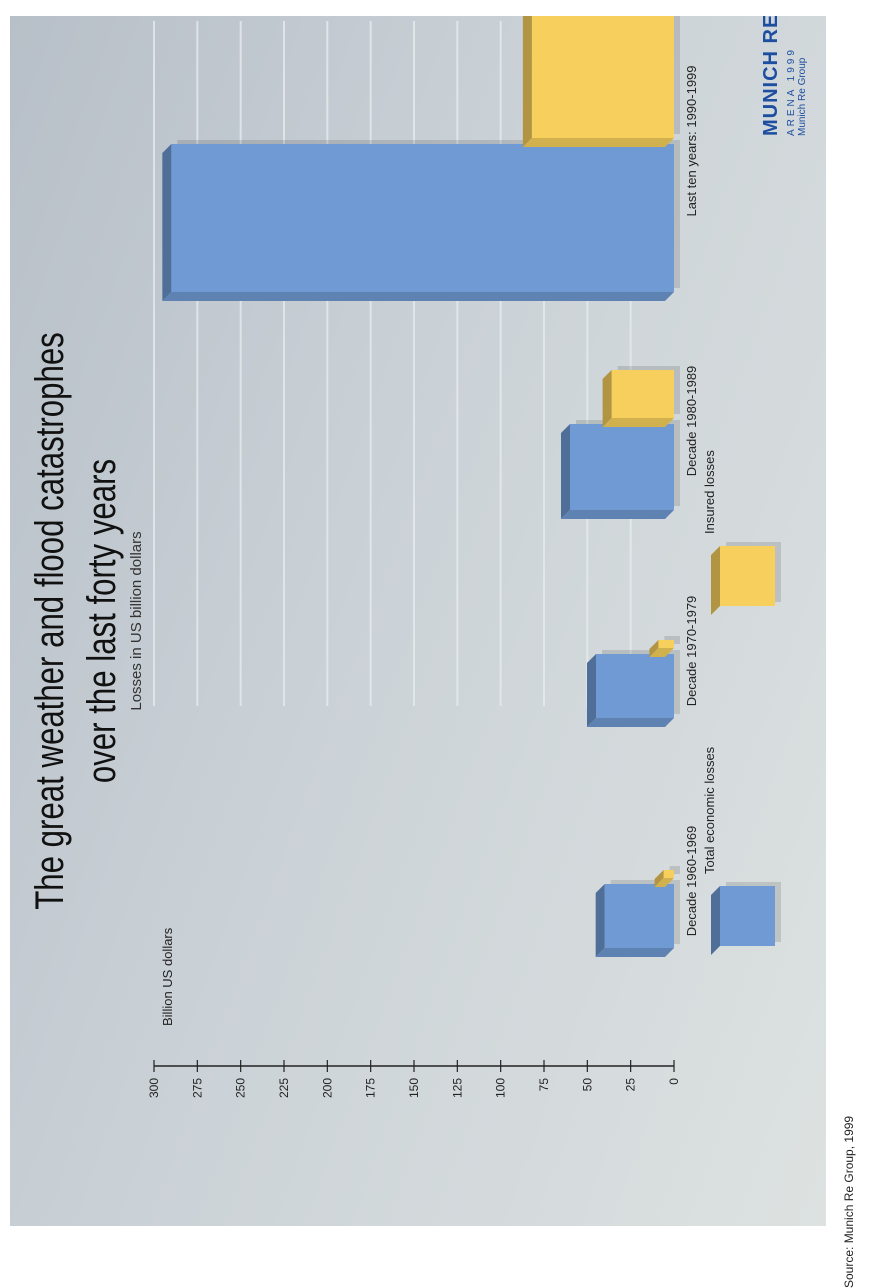  What do you see at coordinates (587, 1085) in the screenshot?
I see `y-tick-label: 50` at bounding box center [587, 1085].